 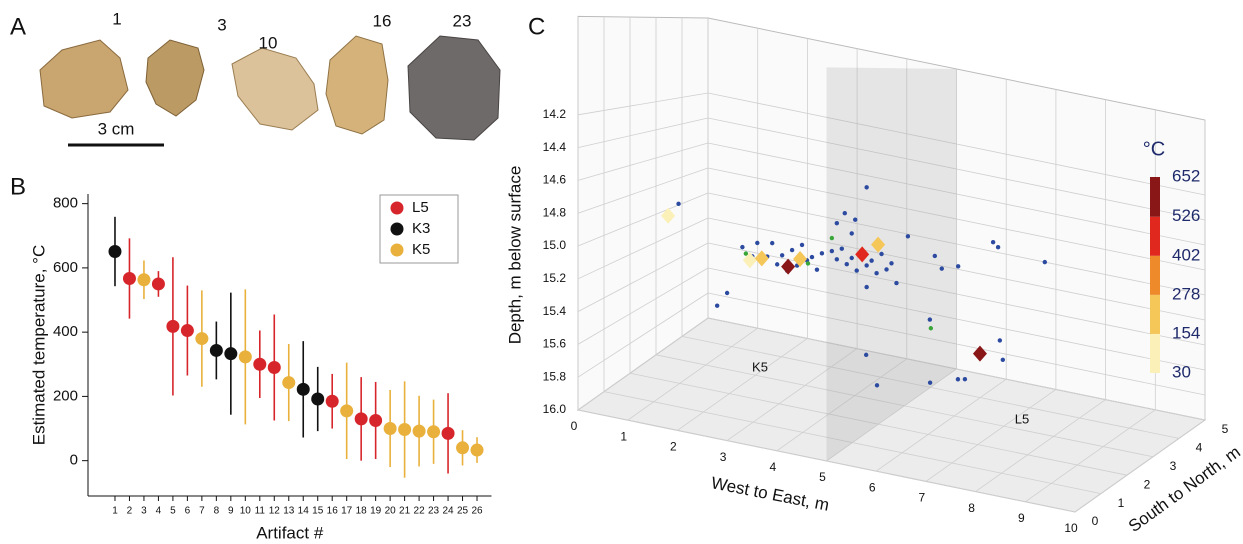 What do you see at coordinates (555, 114) in the screenshot?
I see `z-tick-label: 14.2` at bounding box center [555, 114].